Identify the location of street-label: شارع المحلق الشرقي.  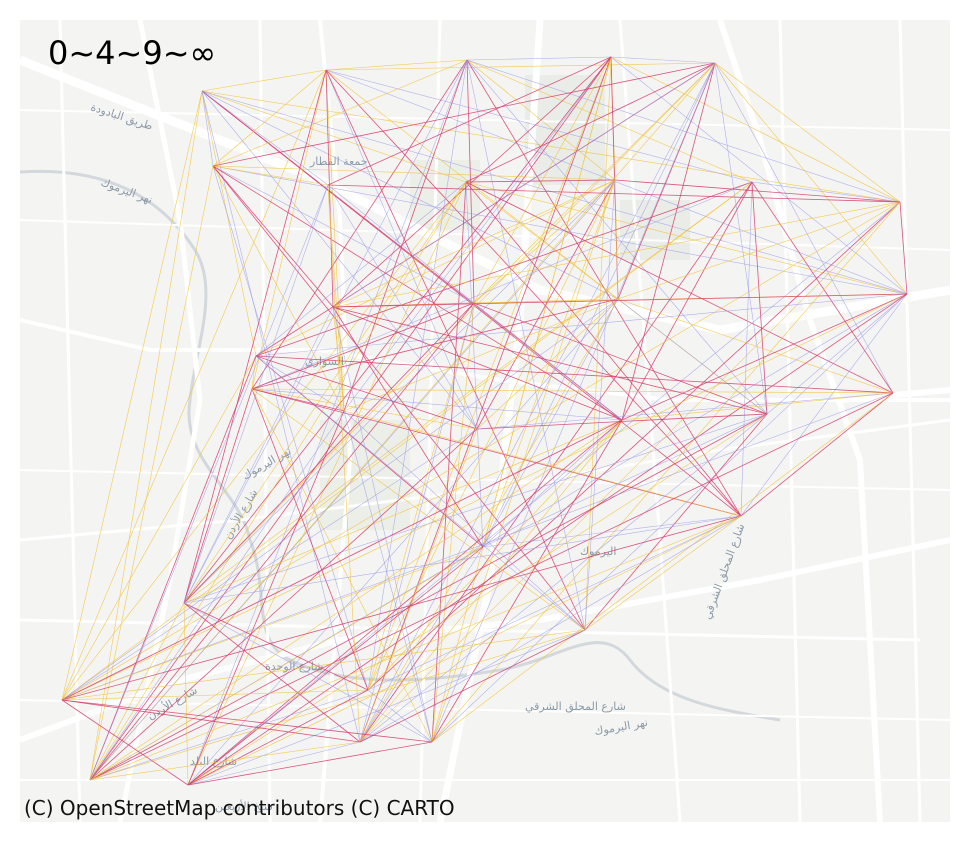
(725, 572).